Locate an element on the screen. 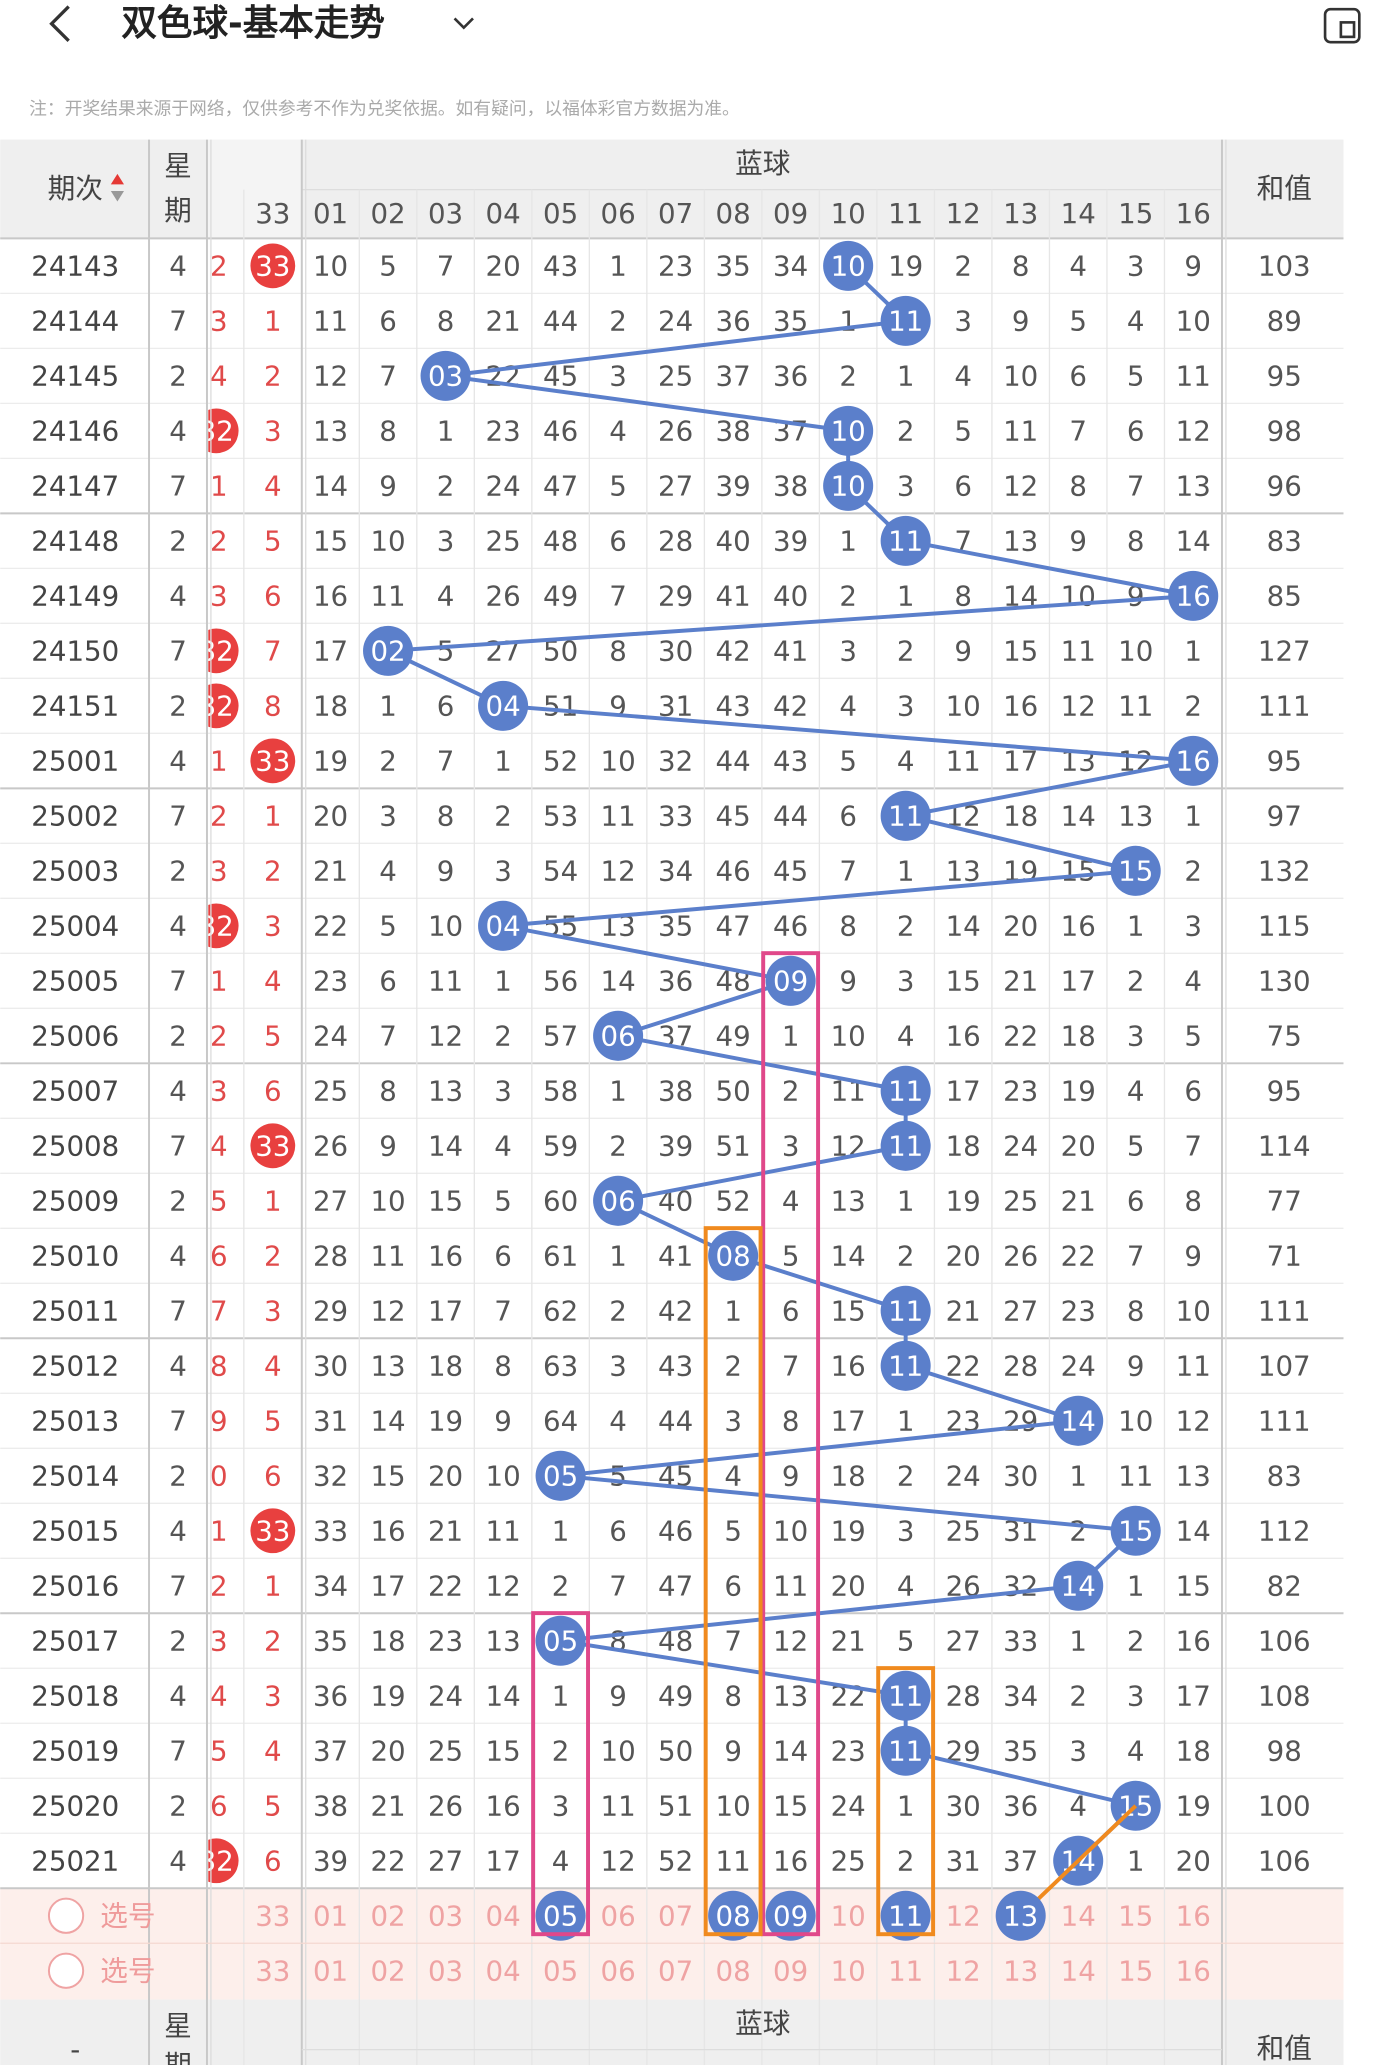 This screenshot has height=2065, width=1374. selected-number: 09 is located at coordinates (790, 1915).